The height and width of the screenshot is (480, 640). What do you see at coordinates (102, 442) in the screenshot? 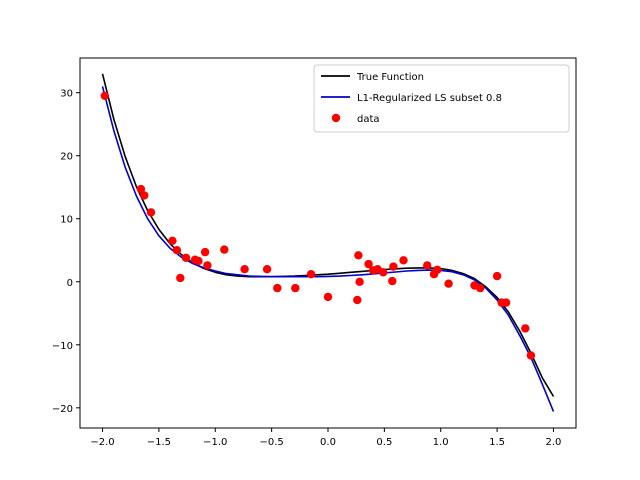
I see `x-tick-label: −2.0` at bounding box center [102, 442].